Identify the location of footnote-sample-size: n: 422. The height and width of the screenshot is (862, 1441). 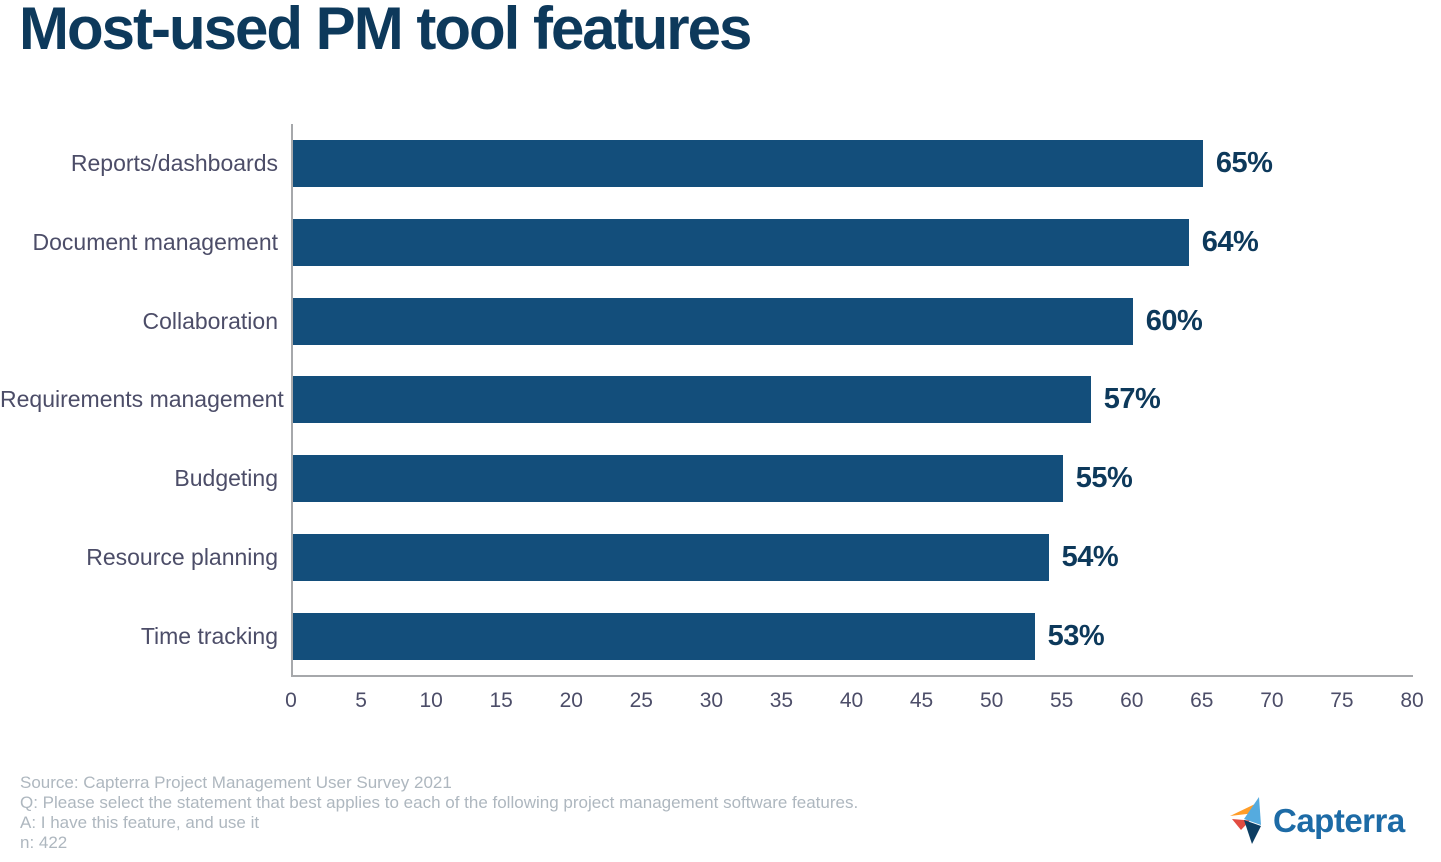
(44, 842).